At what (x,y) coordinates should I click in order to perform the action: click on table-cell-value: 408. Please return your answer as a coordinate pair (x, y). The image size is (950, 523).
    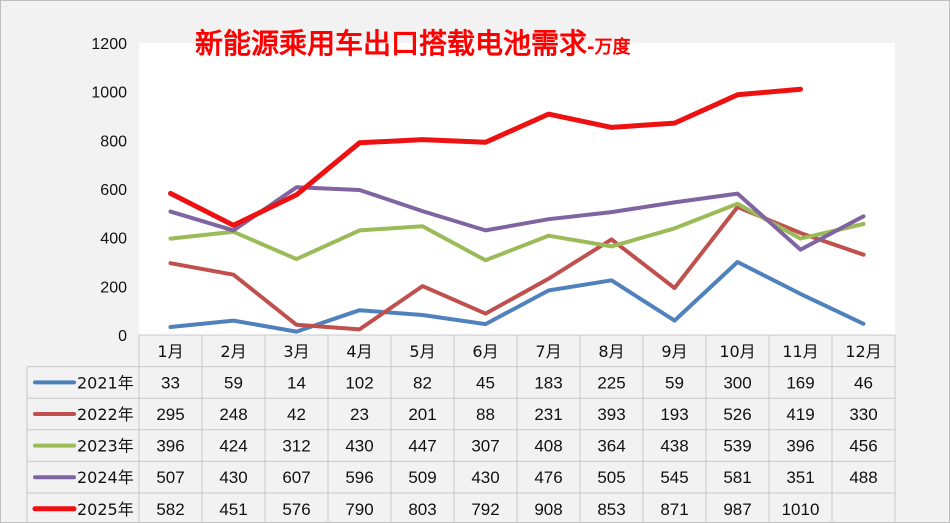
    Looking at the image, I should click on (548, 446).